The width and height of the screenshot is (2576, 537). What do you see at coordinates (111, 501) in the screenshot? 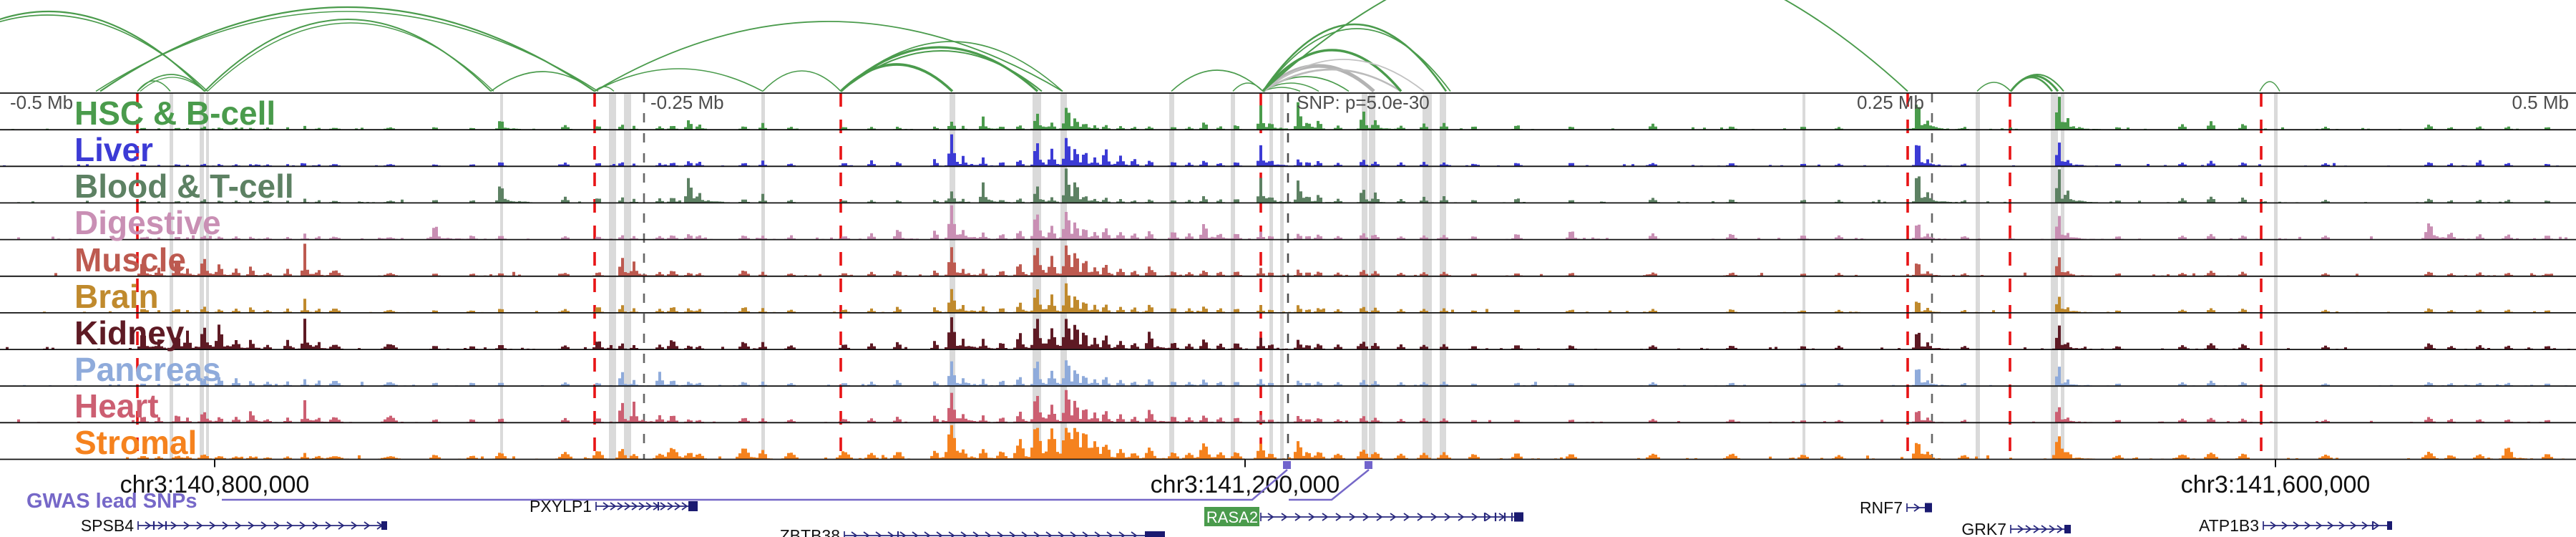
I see `svg-text: GWAS lead SNPs` at bounding box center [111, 501].